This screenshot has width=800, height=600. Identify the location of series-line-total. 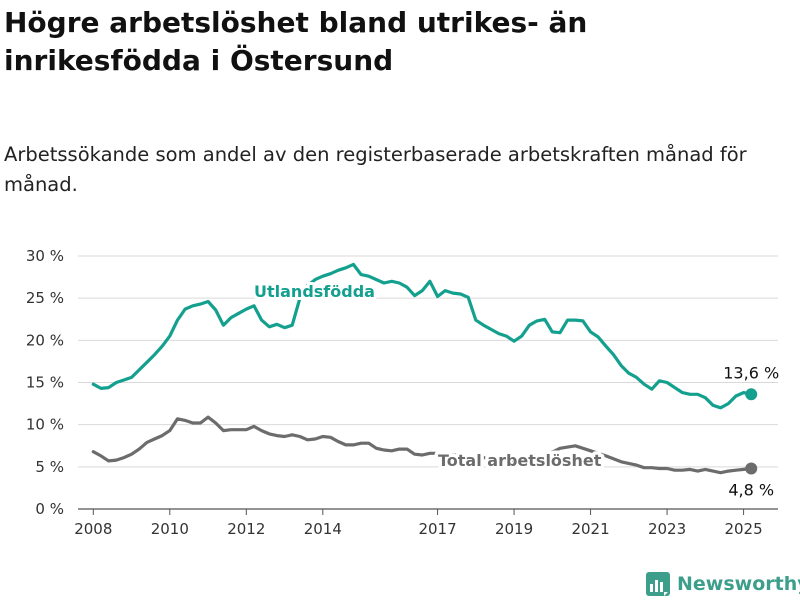
(422, 445).